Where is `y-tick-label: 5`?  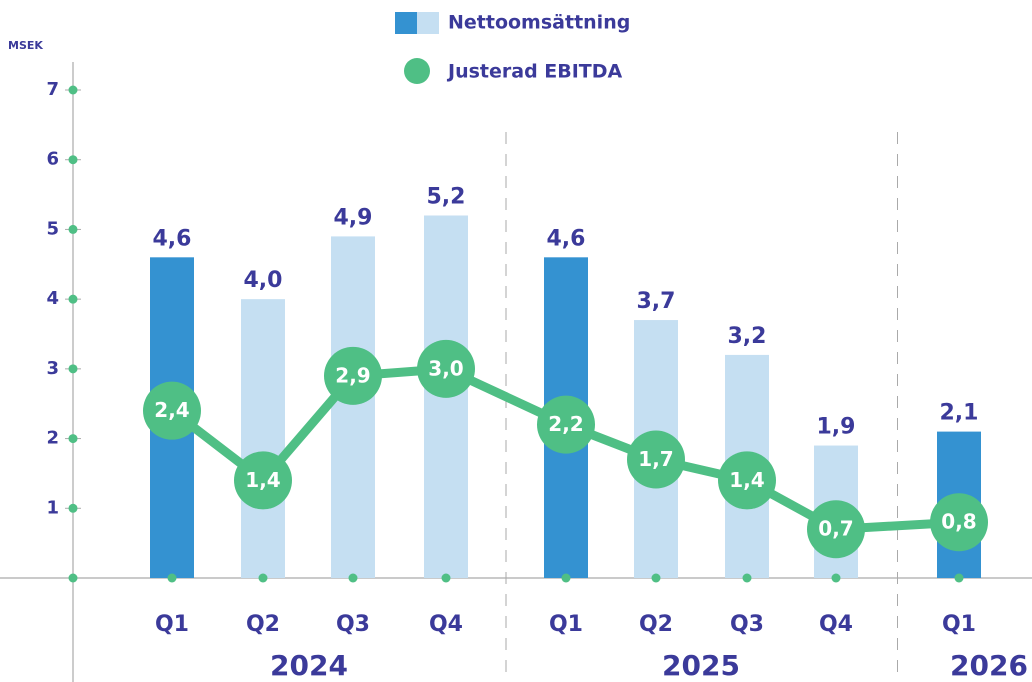 y-tick-label: 5 is located at coordinates (52, 228).